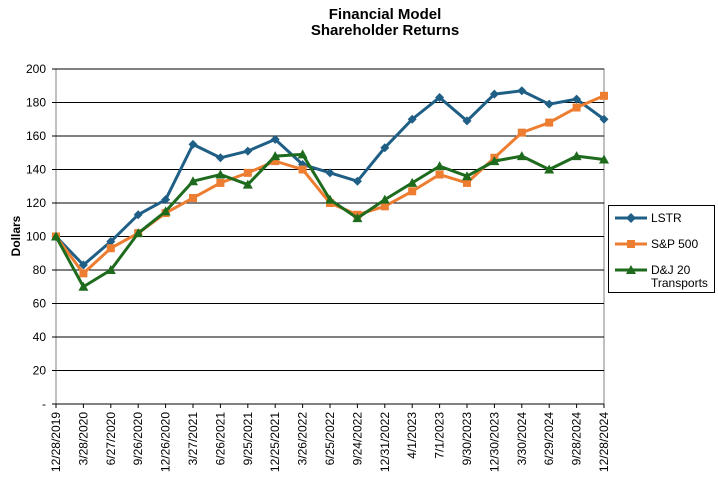  Describe the element at coordinates (36, 103) in the screenshot. I see `y-tick-label: 180` at that location.